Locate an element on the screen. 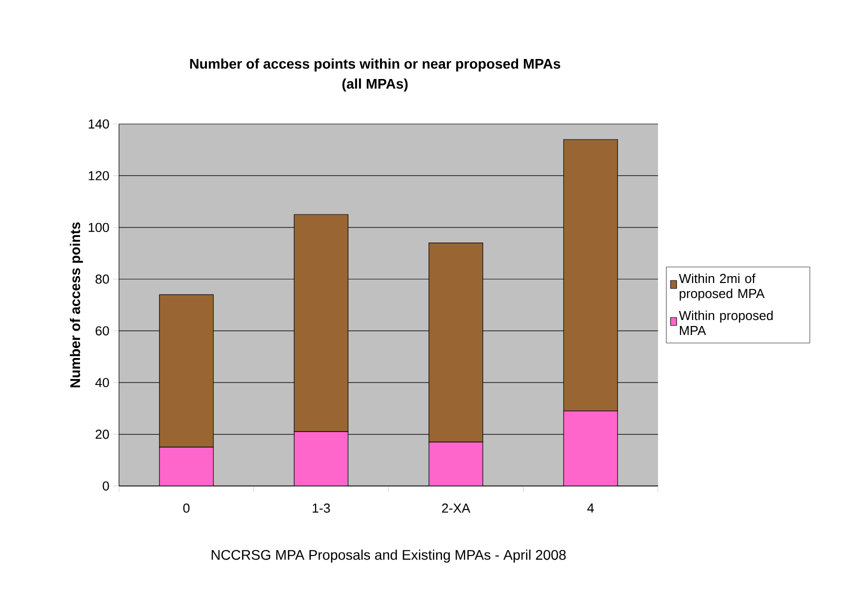 The height and width of the screenshot is (605, 865). y-tick-label: 140 is located at coordinates (98, 124).